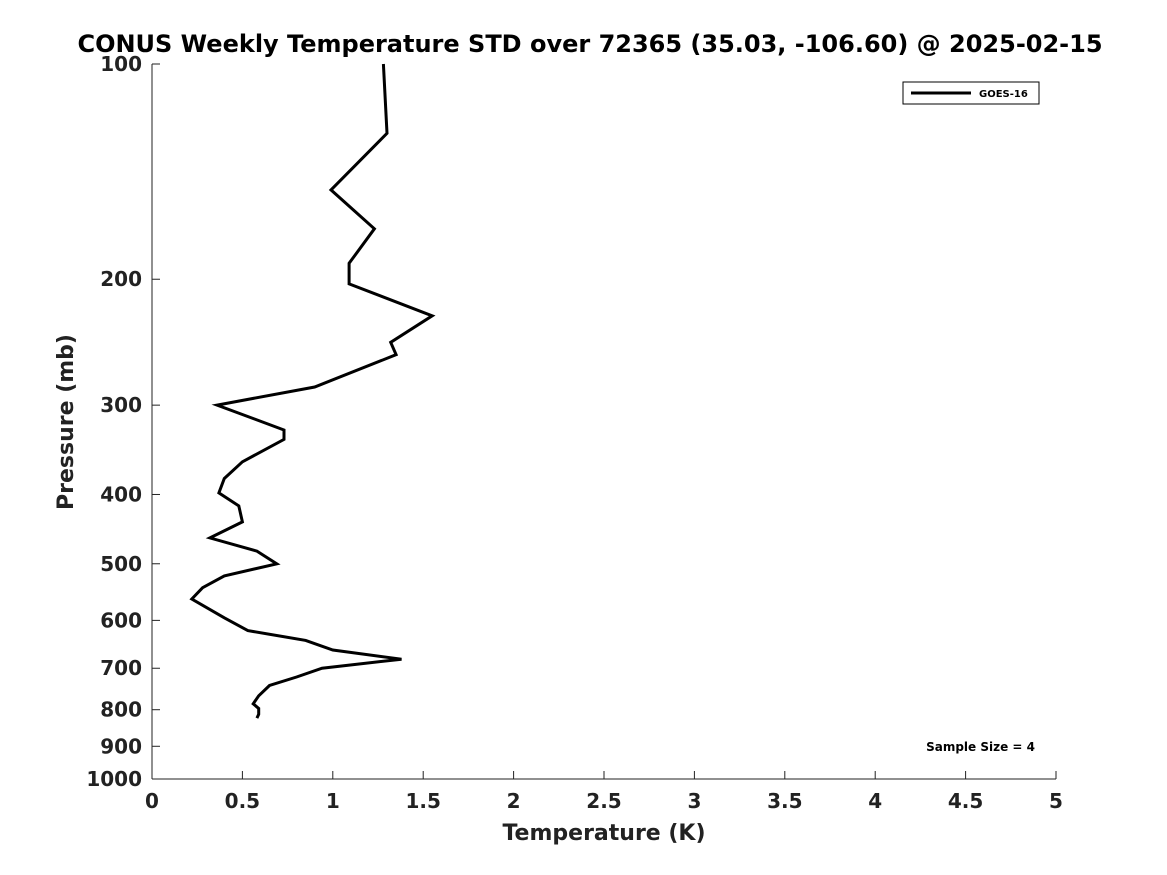 This screenshot has width=1167, height=875. Describe the element at coordinates (784, 801) in the screenshot. I see `x-tick-label: 3.5` at that location.